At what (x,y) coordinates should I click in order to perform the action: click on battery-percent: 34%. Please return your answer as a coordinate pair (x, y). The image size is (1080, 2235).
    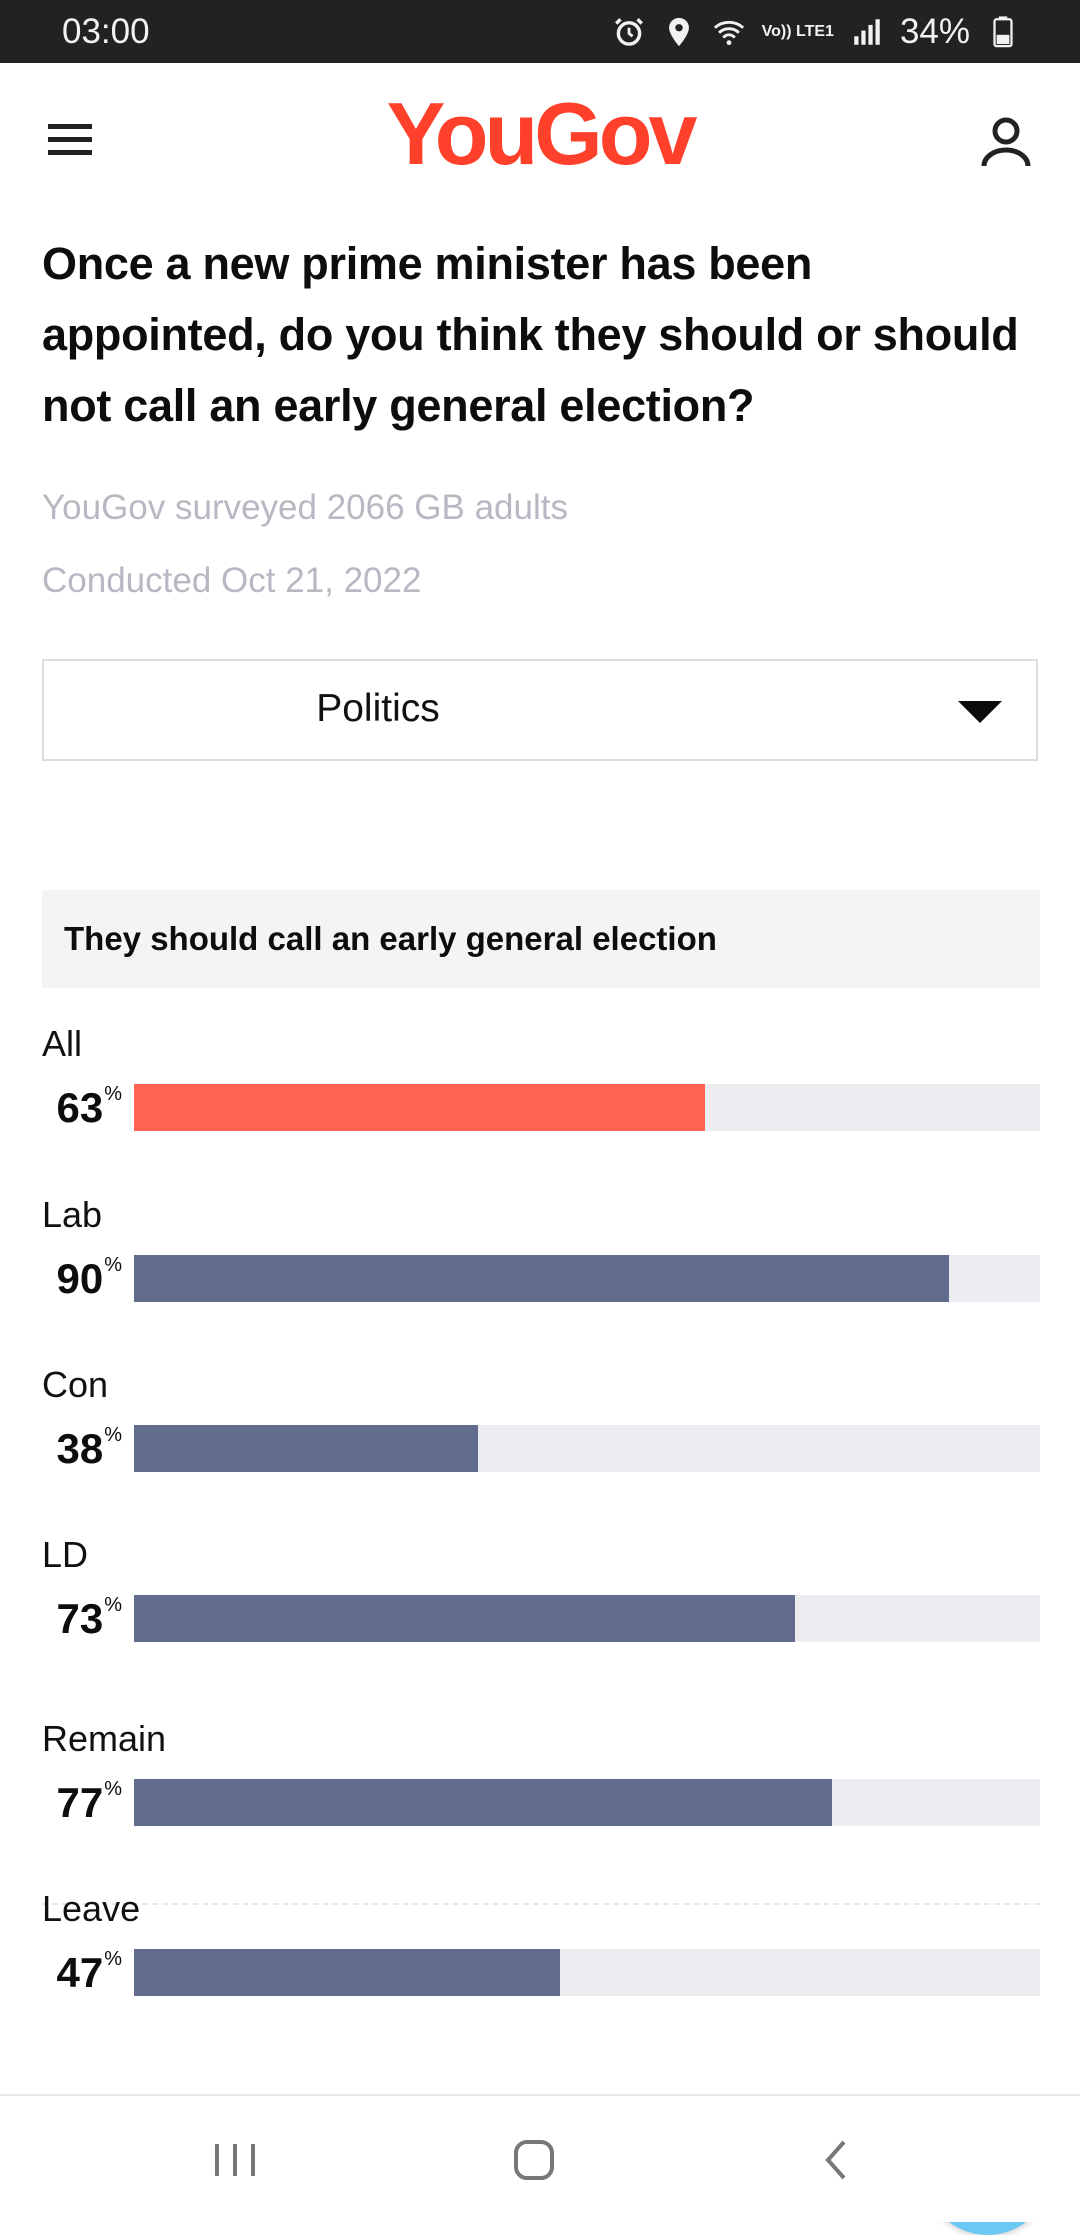
    Looking at the image, I should click on (934, 31).